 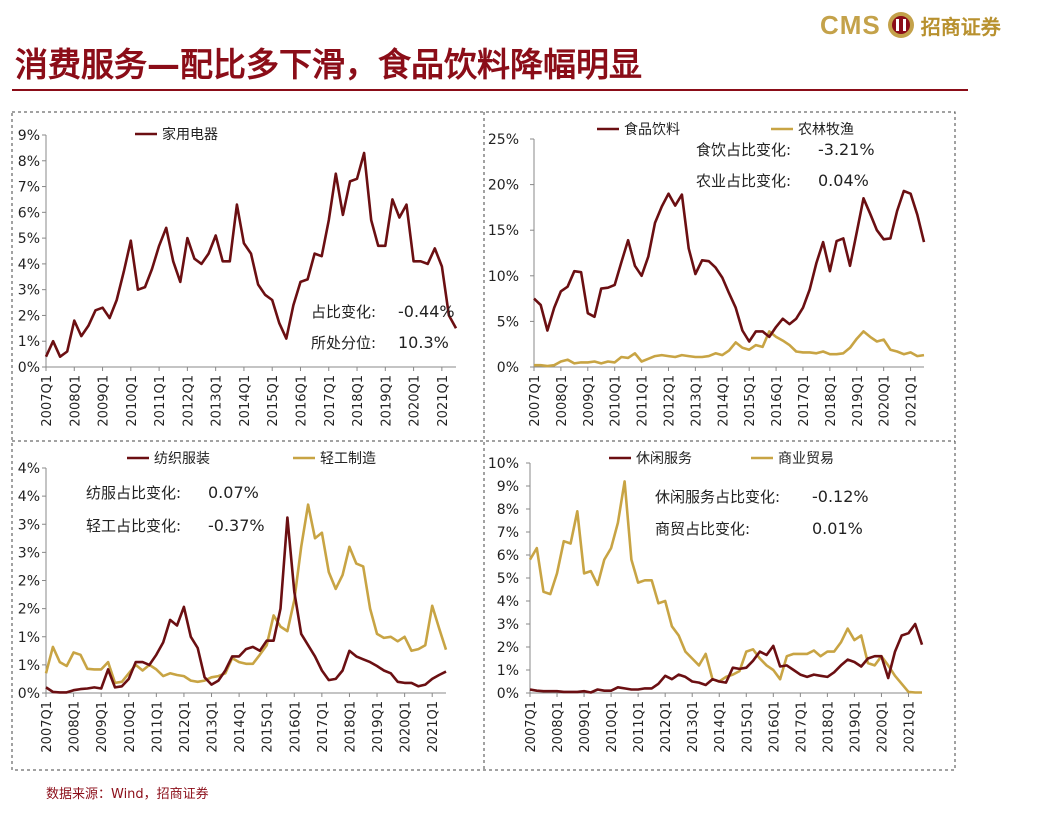 What do you see at coordinates (328, 64) in the screenshot?
I see `page-title: 消费服务—配比多下滑，食品饮料降幅明显` at bounding box center [328, 64].